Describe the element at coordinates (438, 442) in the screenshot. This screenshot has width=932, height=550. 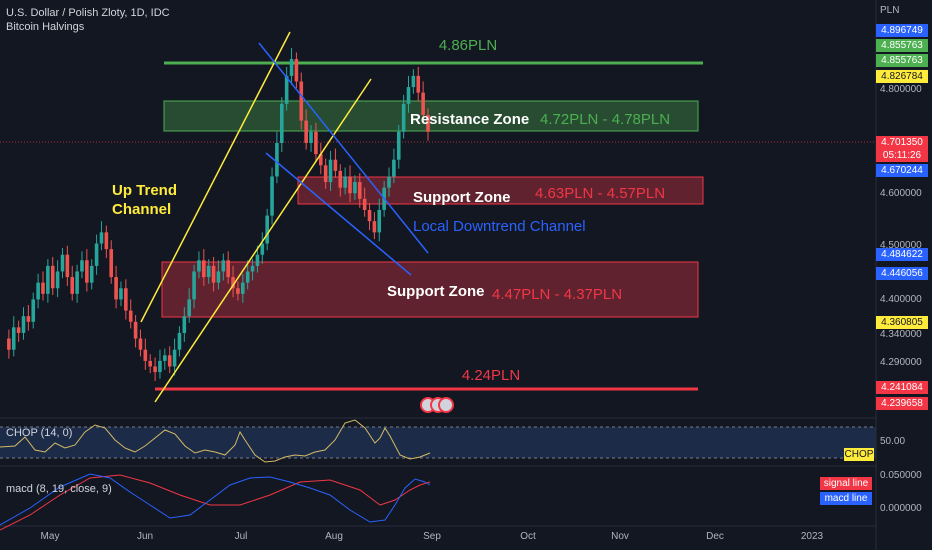
I see `chop-zone-band` at that location.